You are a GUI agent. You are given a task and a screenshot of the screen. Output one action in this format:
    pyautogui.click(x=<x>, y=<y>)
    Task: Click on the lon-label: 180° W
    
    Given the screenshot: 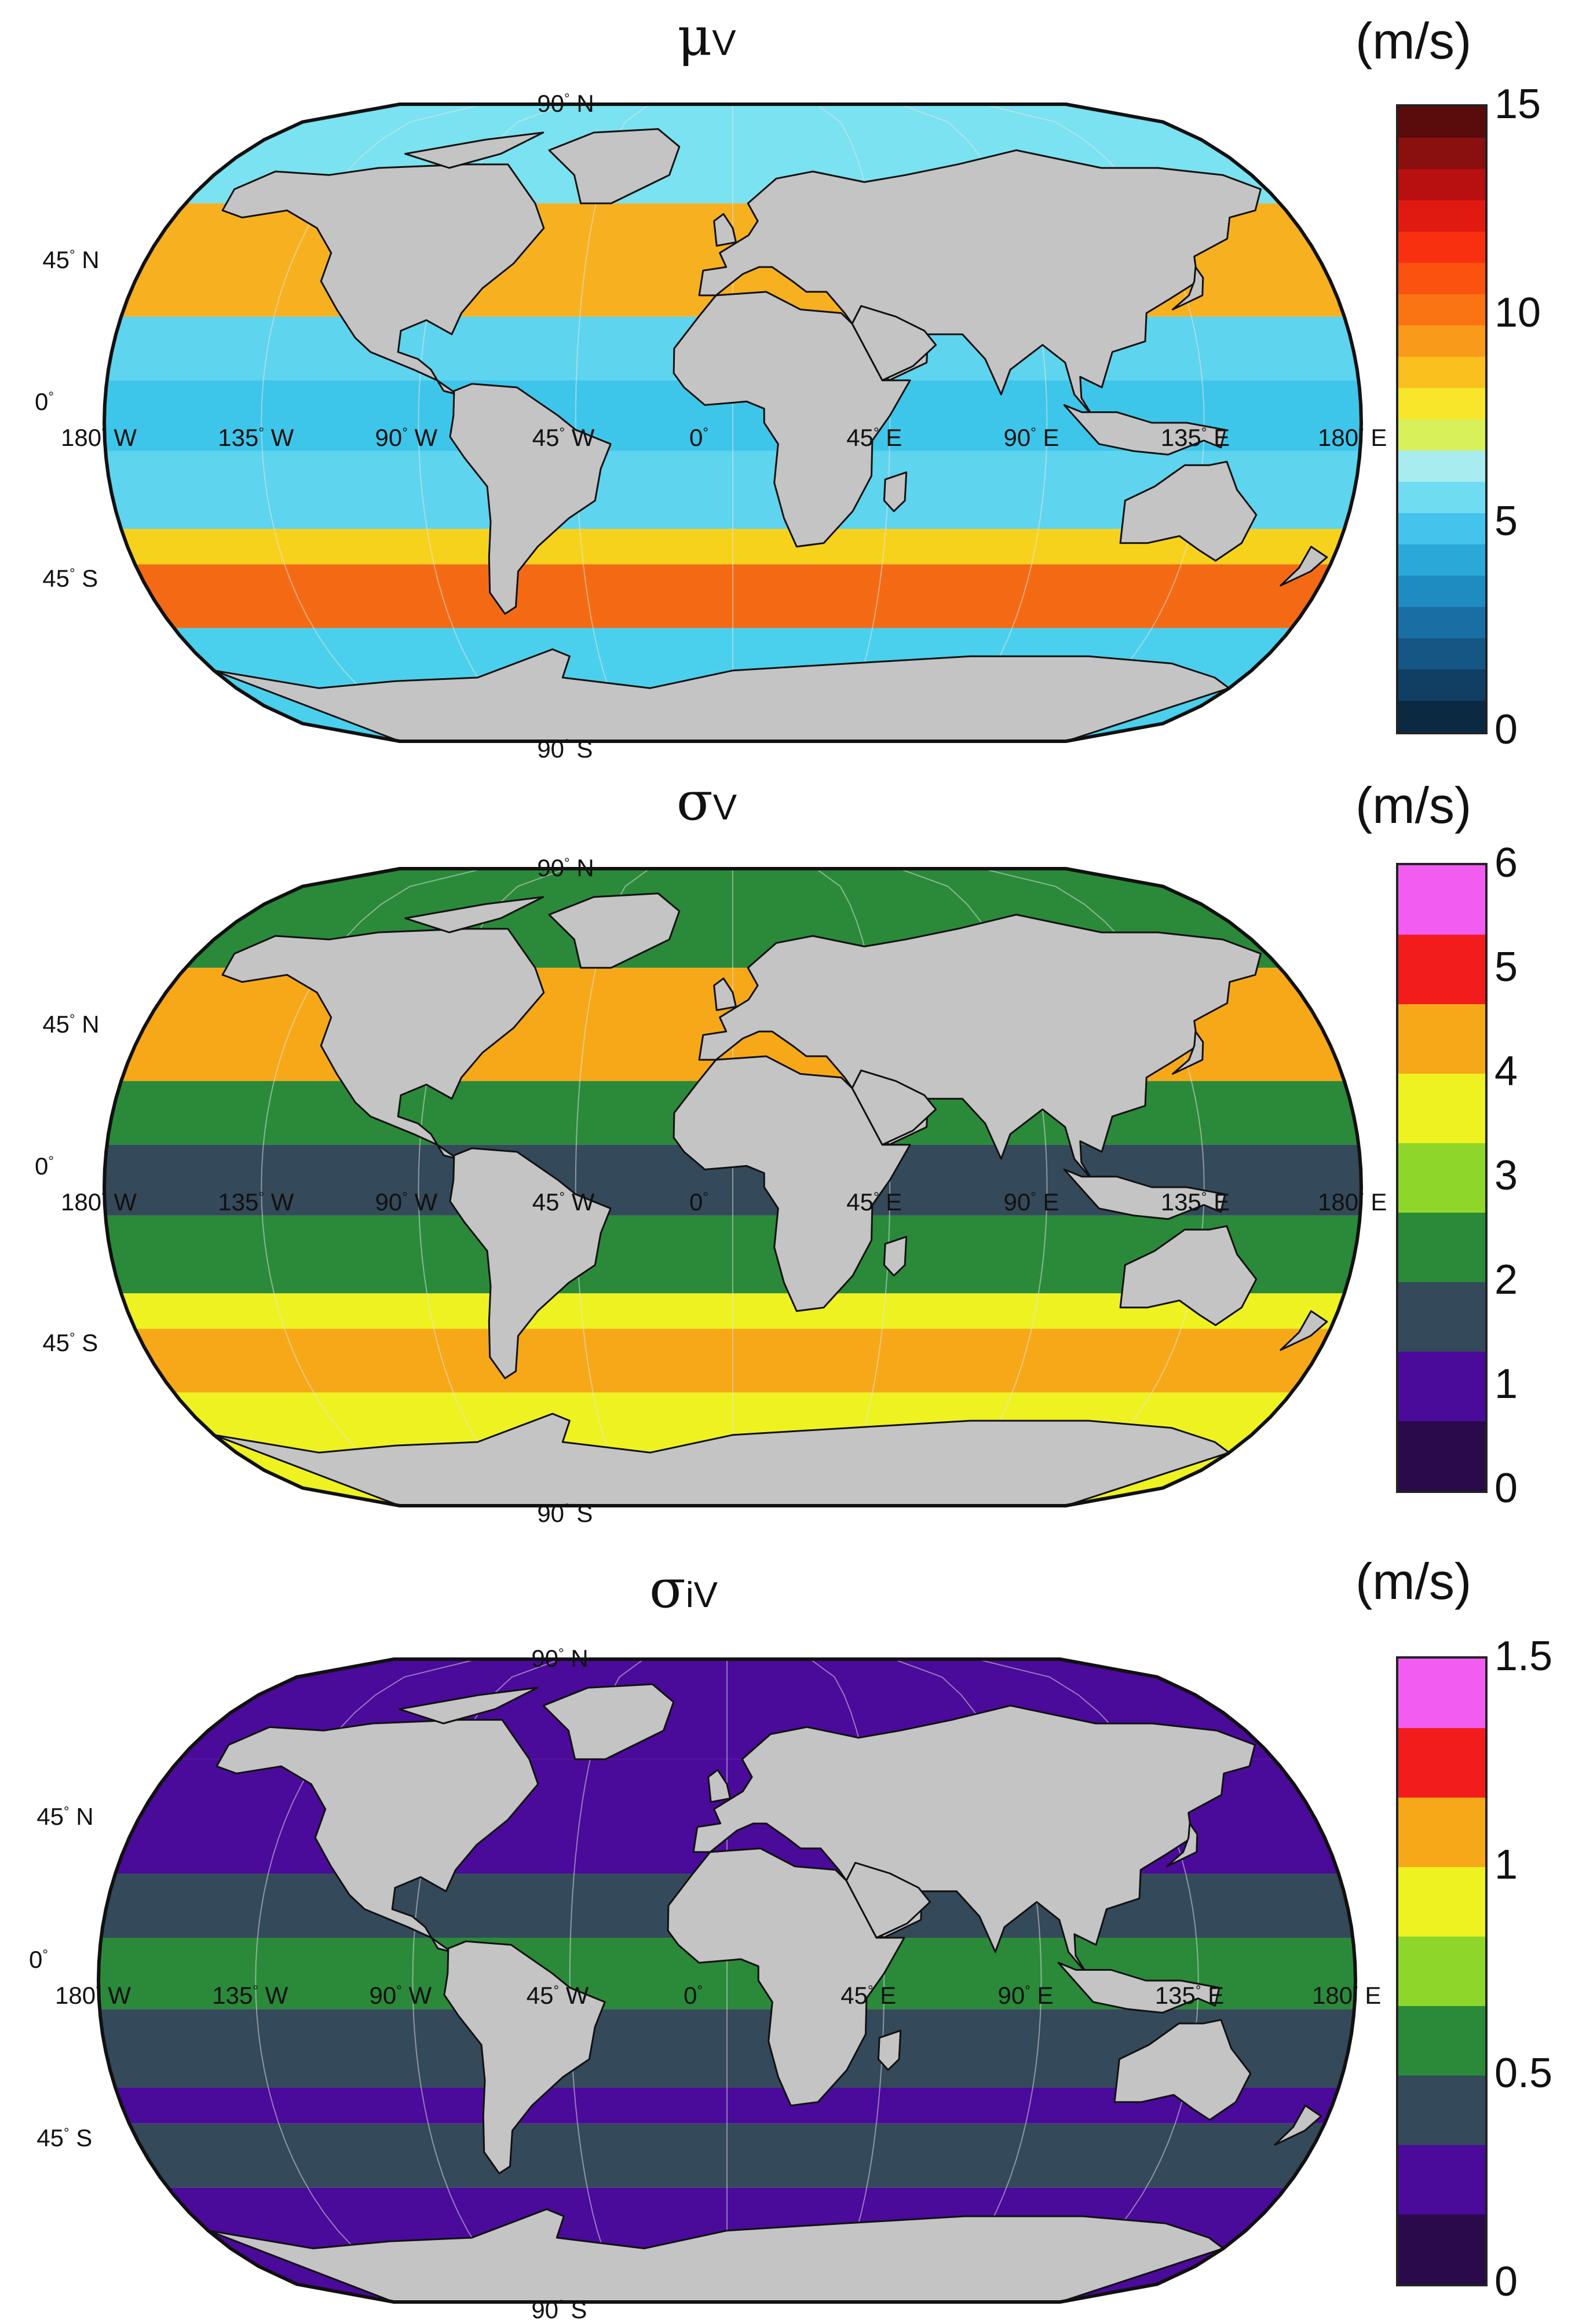 What is the action you would take?
    pyautogui.click(x=99, y=437)
    